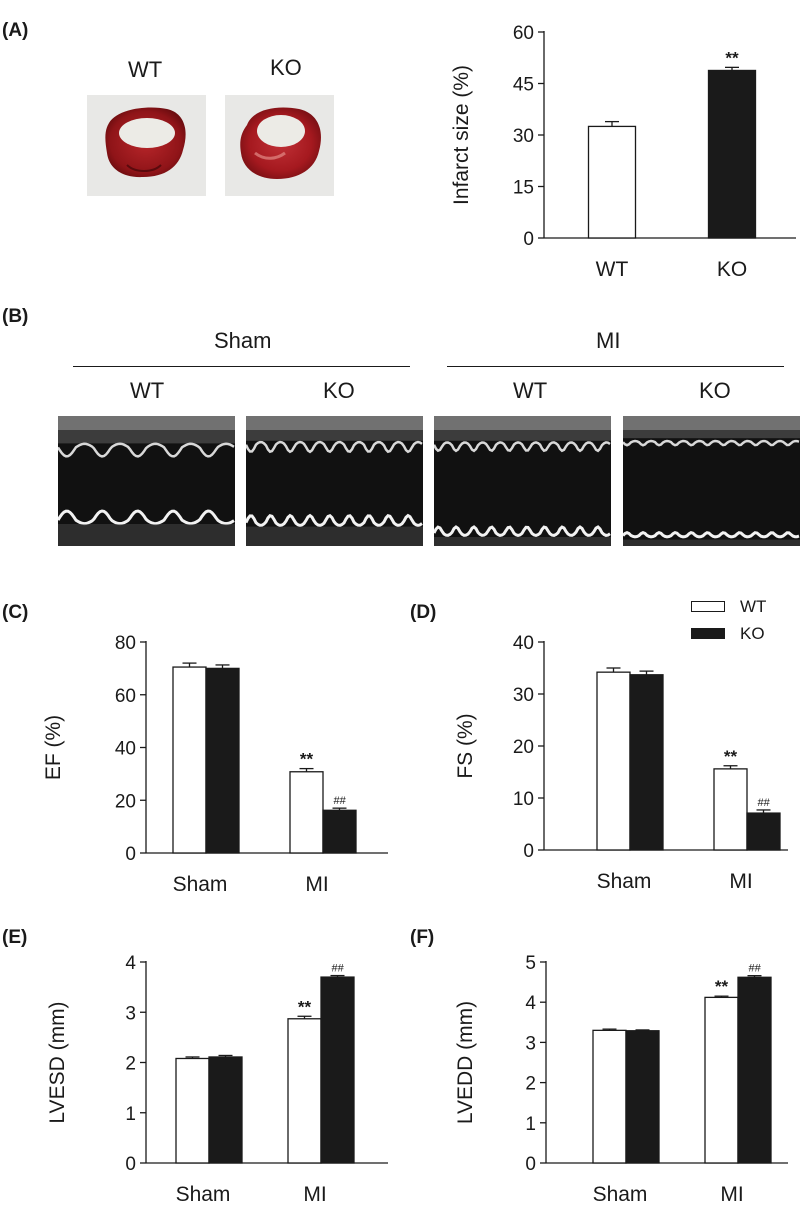 The height and width of the screenshot is (1205, 800). I want to click on y-axis-title-c: EF (%), so click(53, 747).